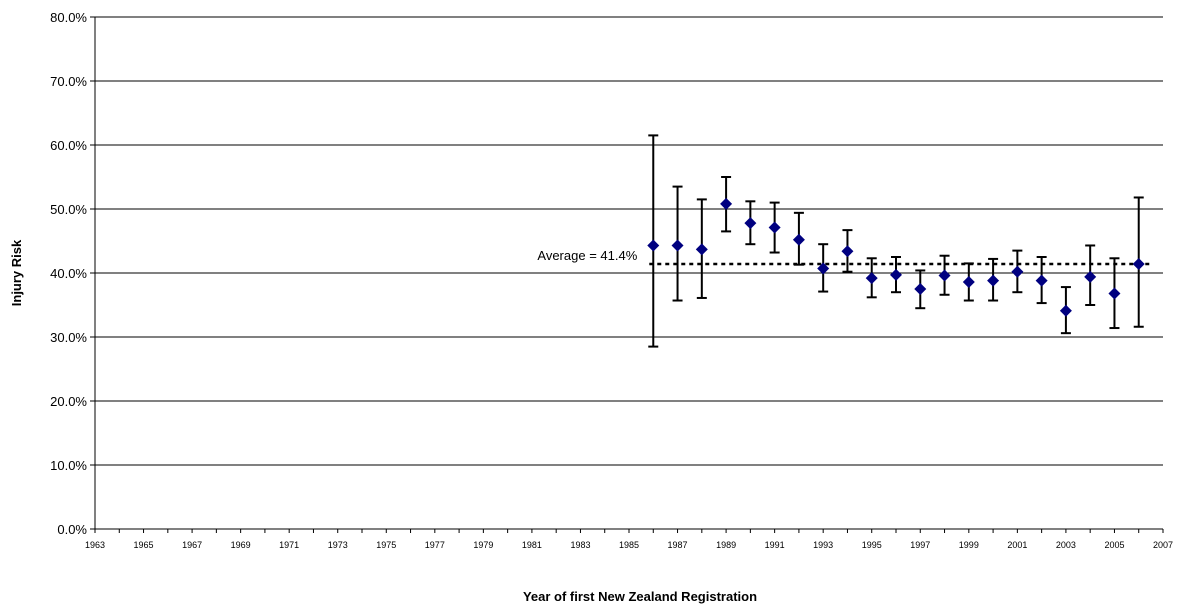 The width and height of the screenshot is (1186, 607). I want to click on x-tick-label: 1979, so click(483, 545).